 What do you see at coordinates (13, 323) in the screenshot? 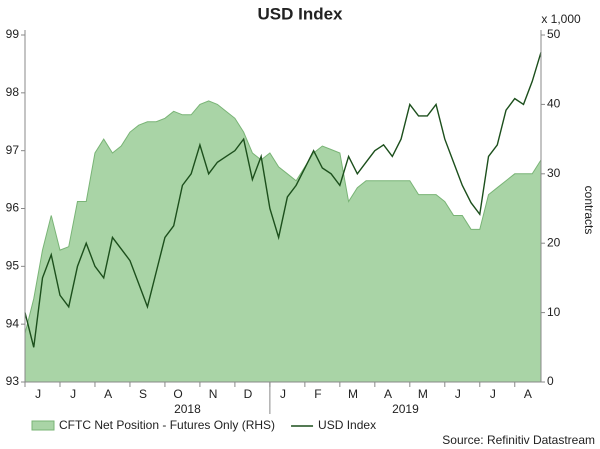
I see `y-tick-label: 94` at bounding box center [13, 323].